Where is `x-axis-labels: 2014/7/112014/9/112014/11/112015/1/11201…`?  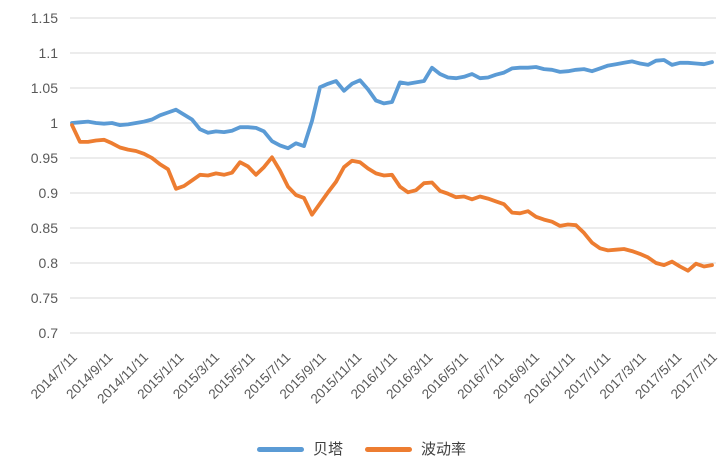
x-axis-labels: 2014/7/112014/9/112014/11/112015/1/11201… is located at coordinates (374, 378).